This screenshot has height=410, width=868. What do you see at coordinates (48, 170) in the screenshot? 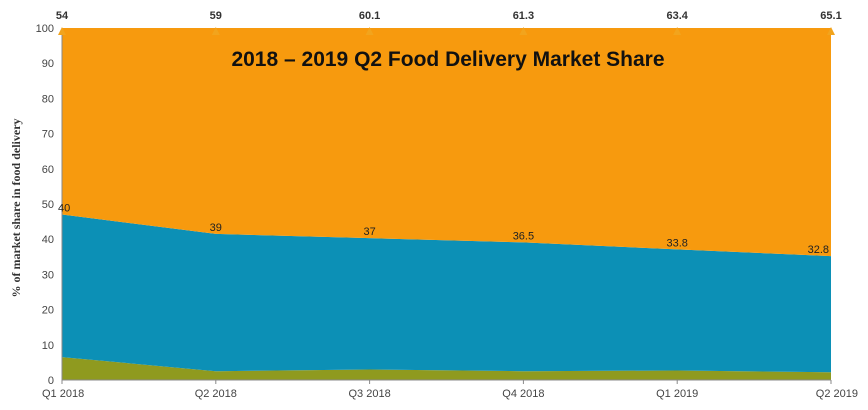
I see `y-tick-label: 60` at bounding box center [48, 170].